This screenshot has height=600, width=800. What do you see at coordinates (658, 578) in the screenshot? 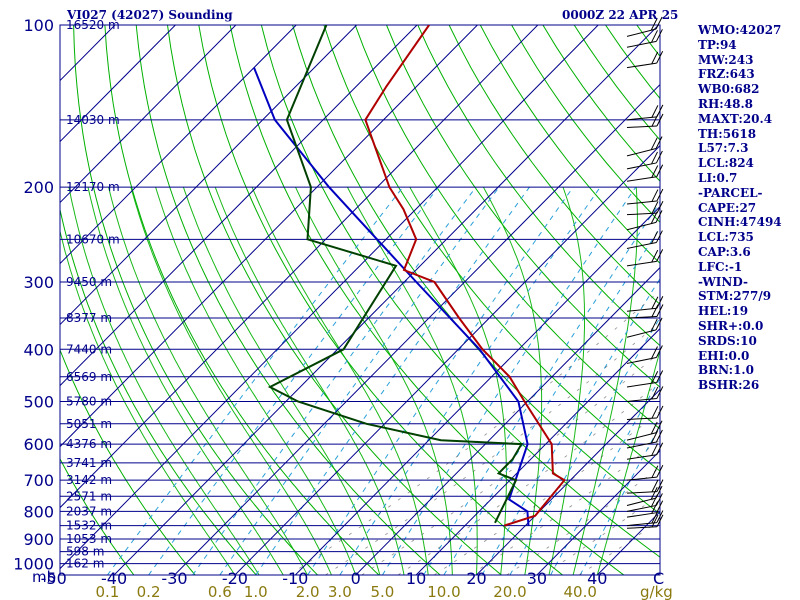
I see `x-axis-label: C` at bounding box center [658, 578].